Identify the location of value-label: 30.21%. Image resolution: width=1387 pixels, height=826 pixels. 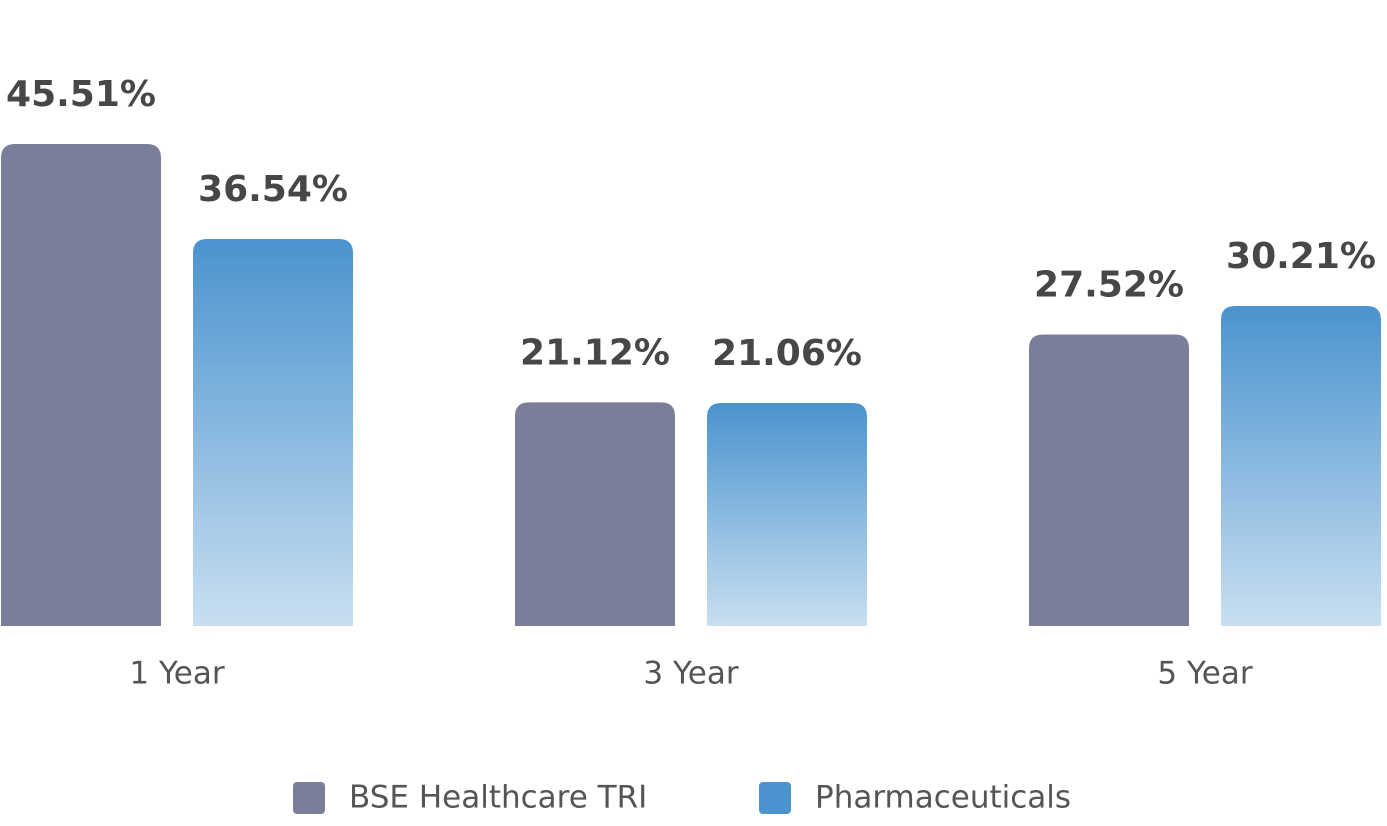
(1301, 256).